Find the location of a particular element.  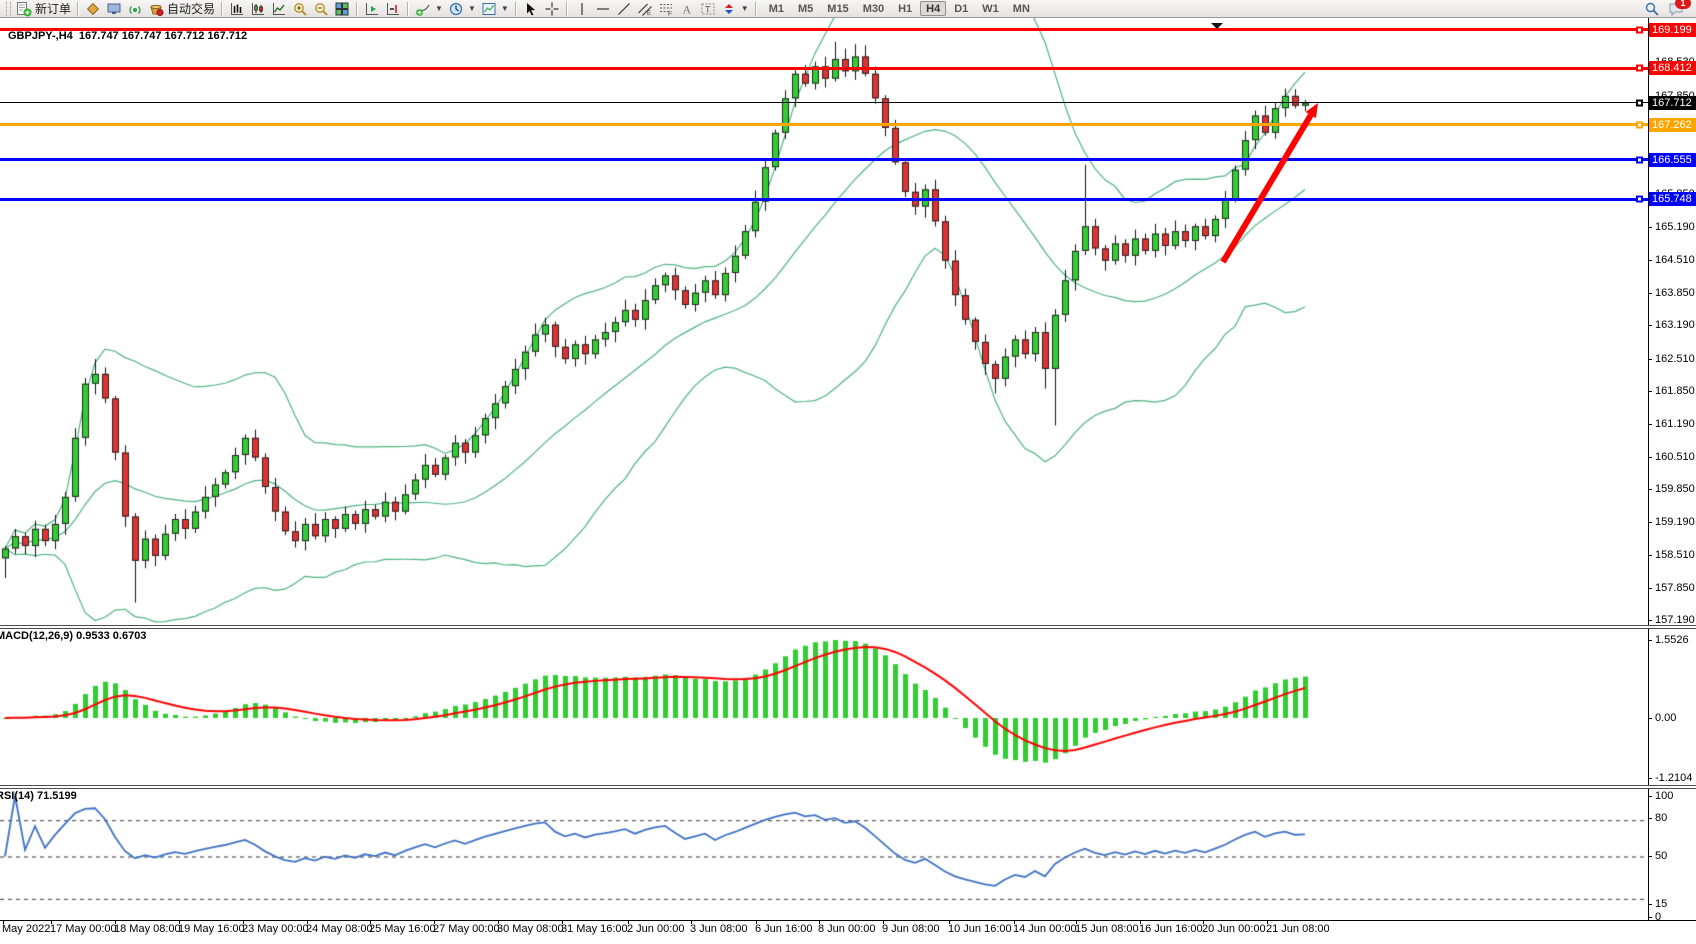

timeframe-M30: M30 is located at coordinates (873, 8).